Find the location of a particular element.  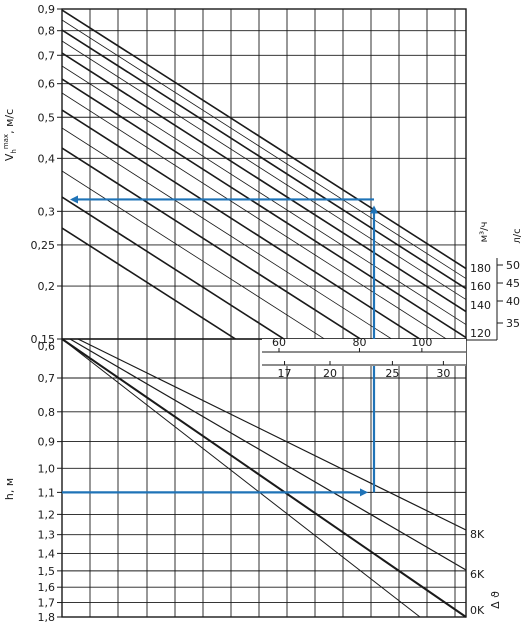

top-y-tick-label-4: 0,5 is located at coordinates (47, 117).